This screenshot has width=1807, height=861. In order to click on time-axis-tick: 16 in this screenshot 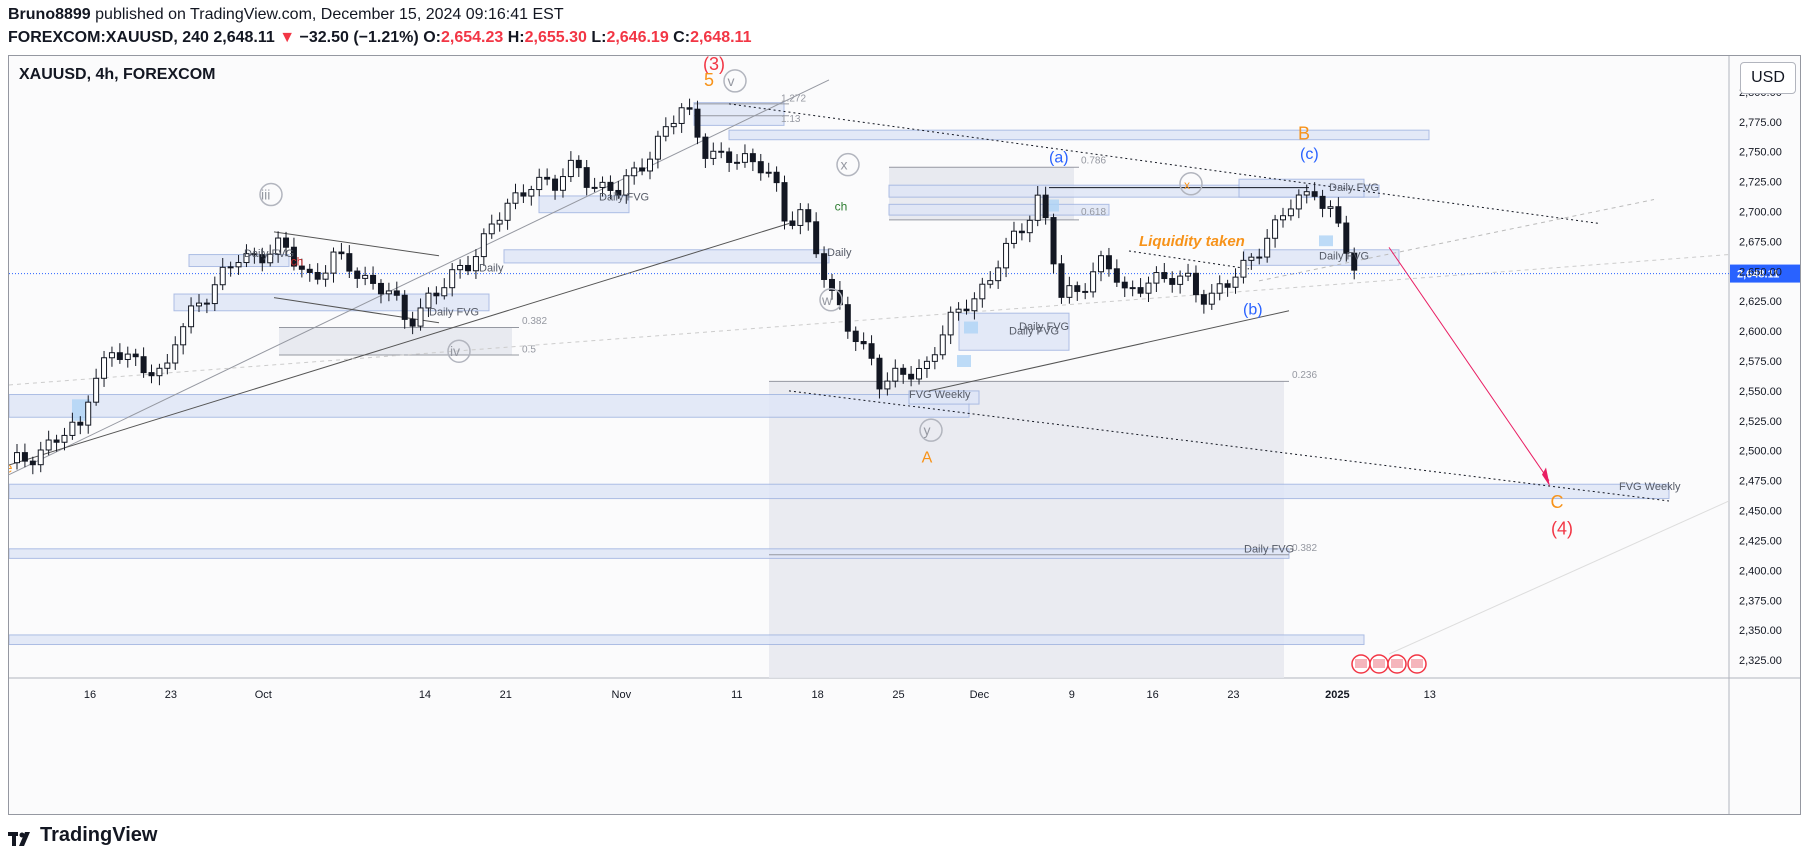, I will do `click(90, 695)`.